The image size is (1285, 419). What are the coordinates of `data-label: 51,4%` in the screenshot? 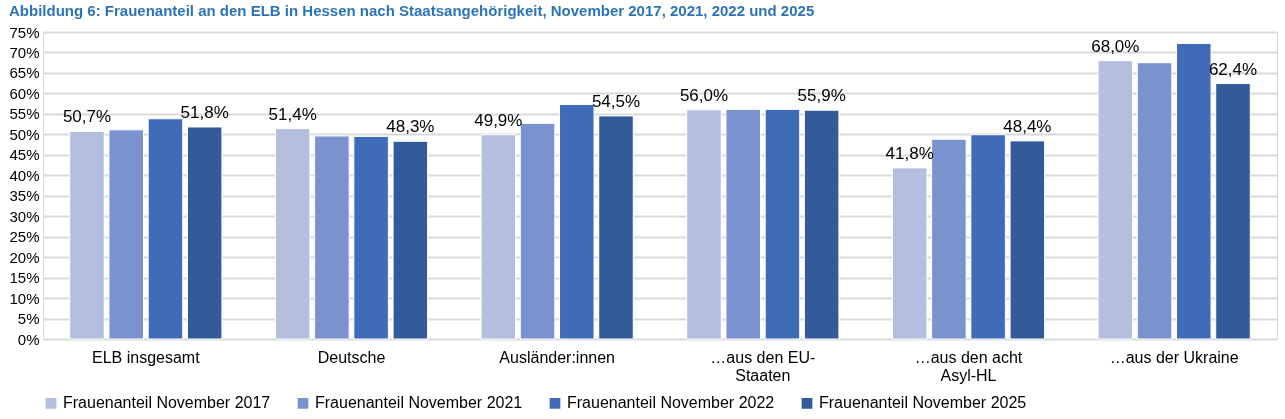 It's located at (292, 114).